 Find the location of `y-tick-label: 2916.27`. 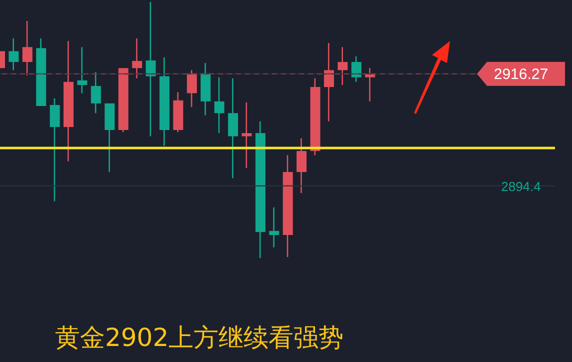

y-tick-label: 2916.27 is located at coordinates (521, 74).